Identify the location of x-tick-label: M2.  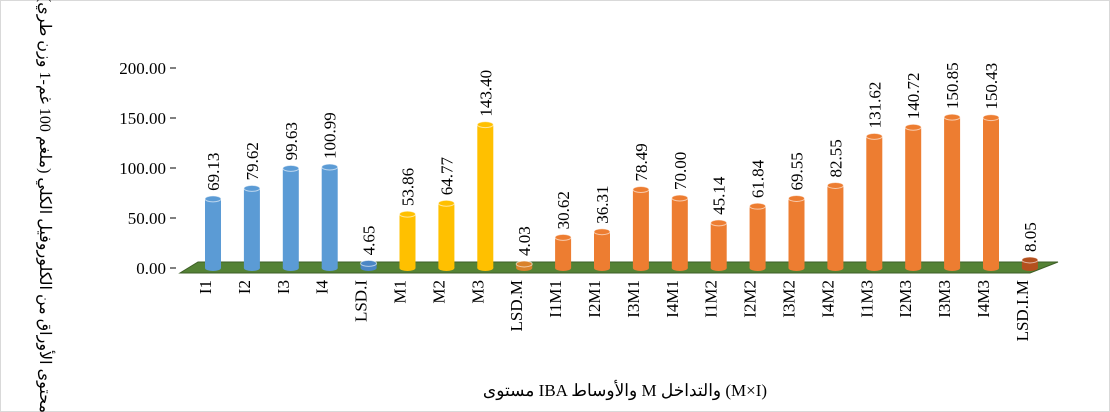
(438, 292).